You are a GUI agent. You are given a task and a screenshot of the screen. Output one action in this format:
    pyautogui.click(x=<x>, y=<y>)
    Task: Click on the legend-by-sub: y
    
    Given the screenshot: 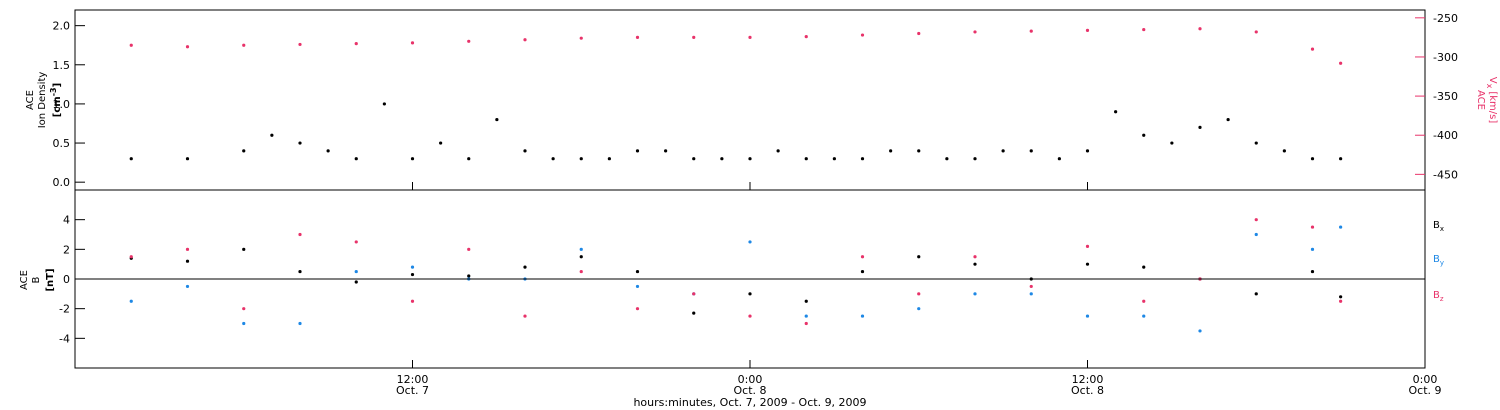 What is the action you would take?
    pyautogui.click(x=1442, y=263)
    